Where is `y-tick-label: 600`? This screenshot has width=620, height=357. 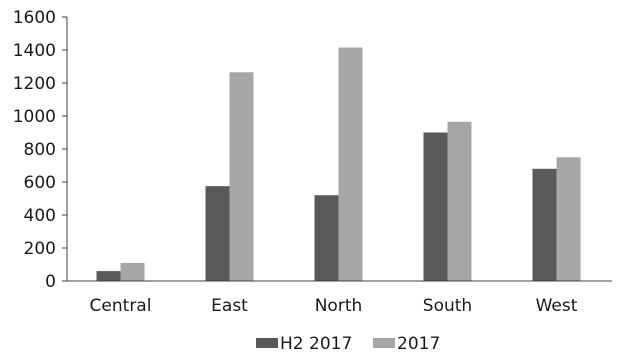 y-tick-label: 600 is located at coordinates (40, 183).